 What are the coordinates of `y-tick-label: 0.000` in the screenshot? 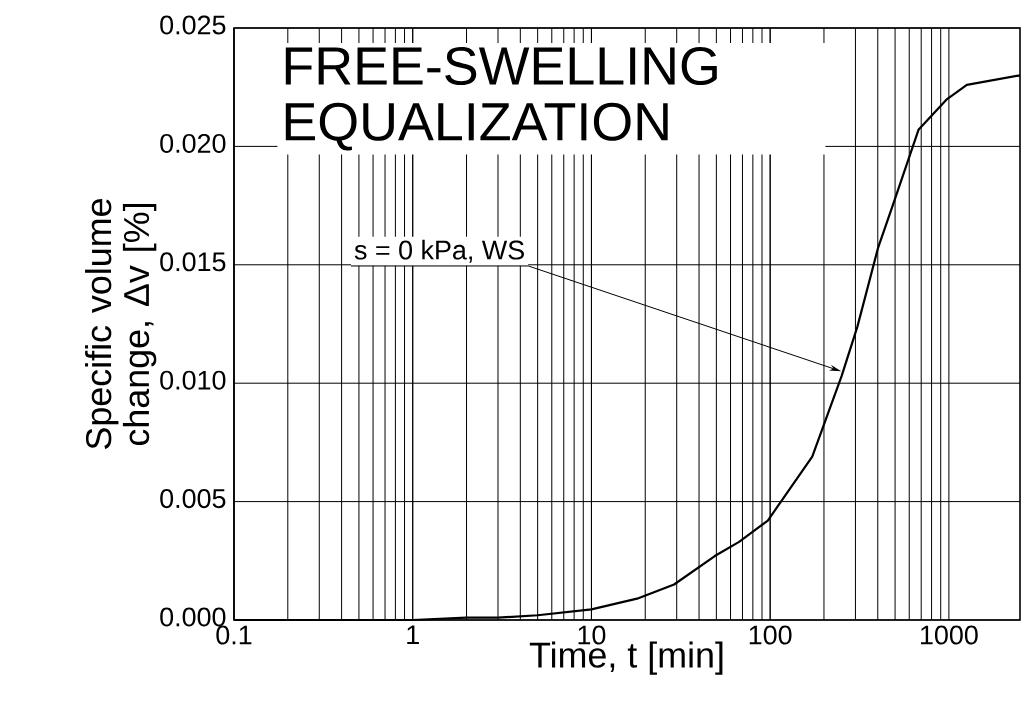 It's located at (193, 617).